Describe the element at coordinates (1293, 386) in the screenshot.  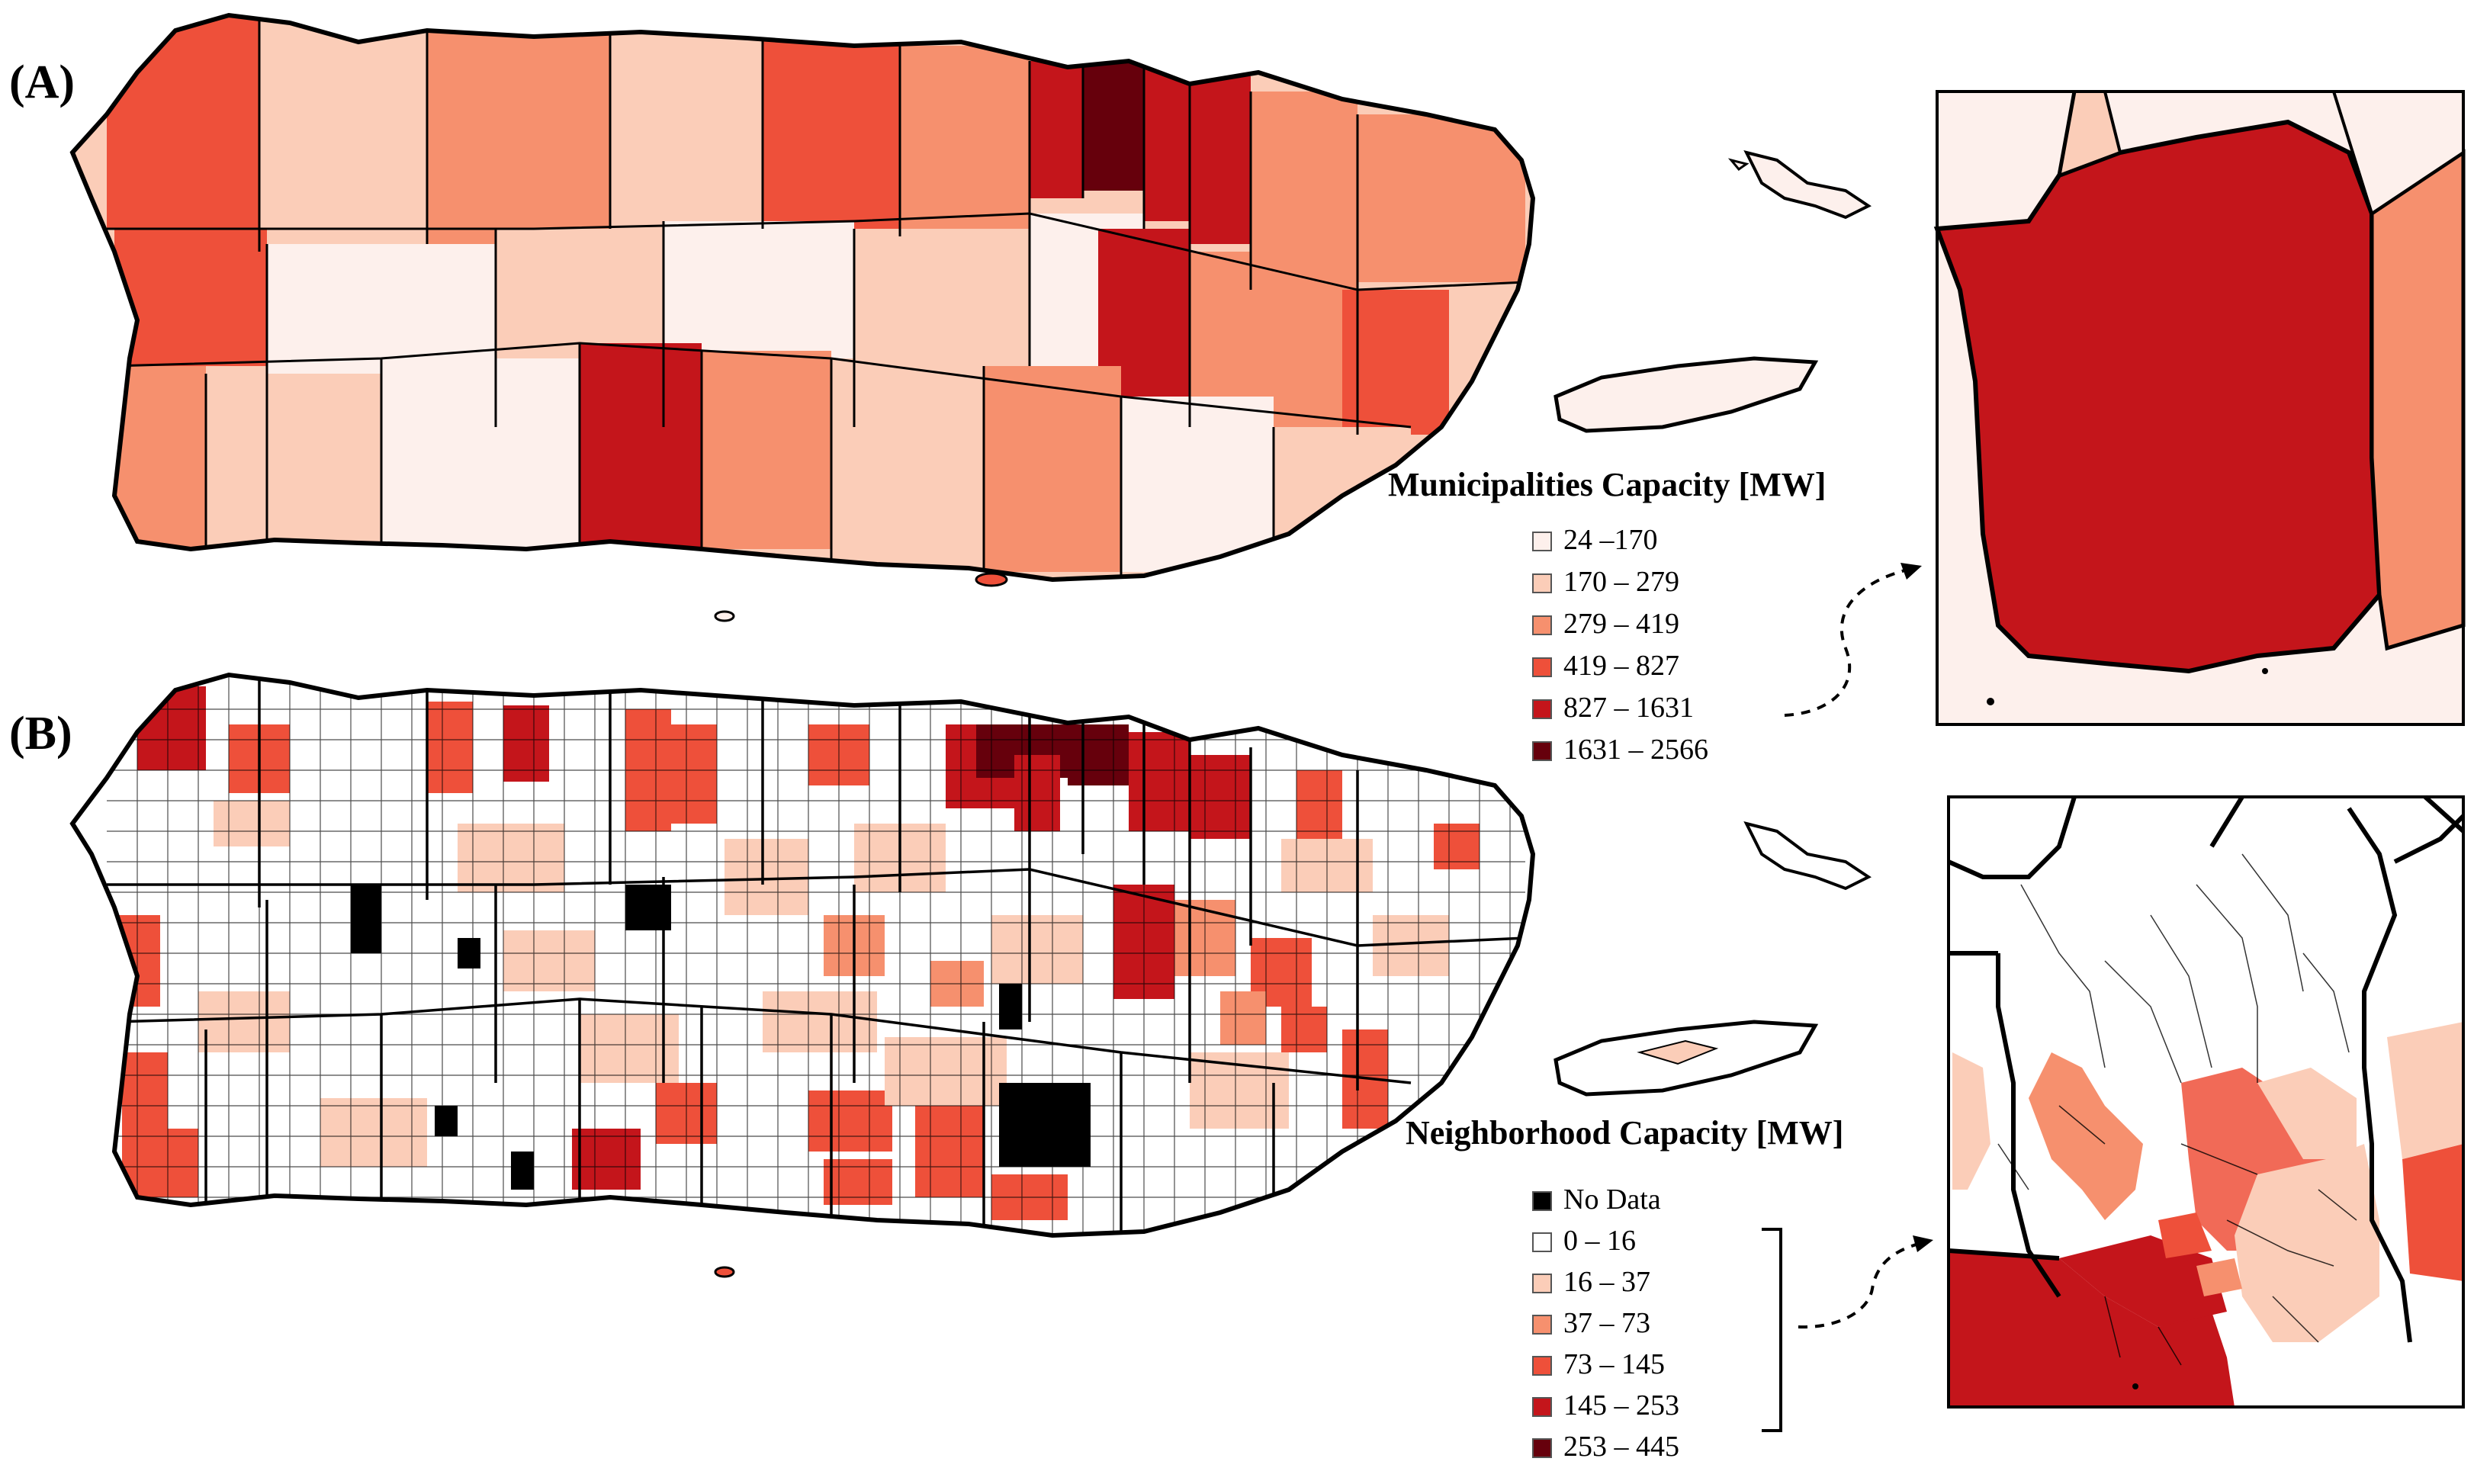
I see `panel-a-vieques-culebra` at that location.